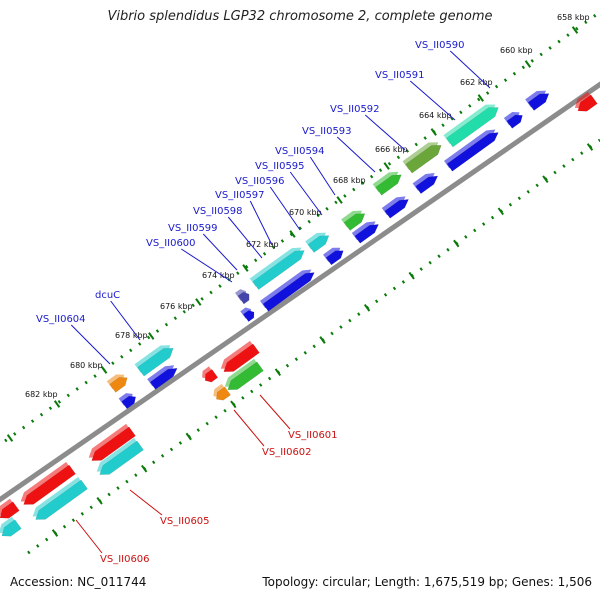 Image resolution: width=600 pixels, height=600 pixels. Describe the element at coordinates (193, 228) in the screenshot. I see `gene-label: VS_II0599` at that location.